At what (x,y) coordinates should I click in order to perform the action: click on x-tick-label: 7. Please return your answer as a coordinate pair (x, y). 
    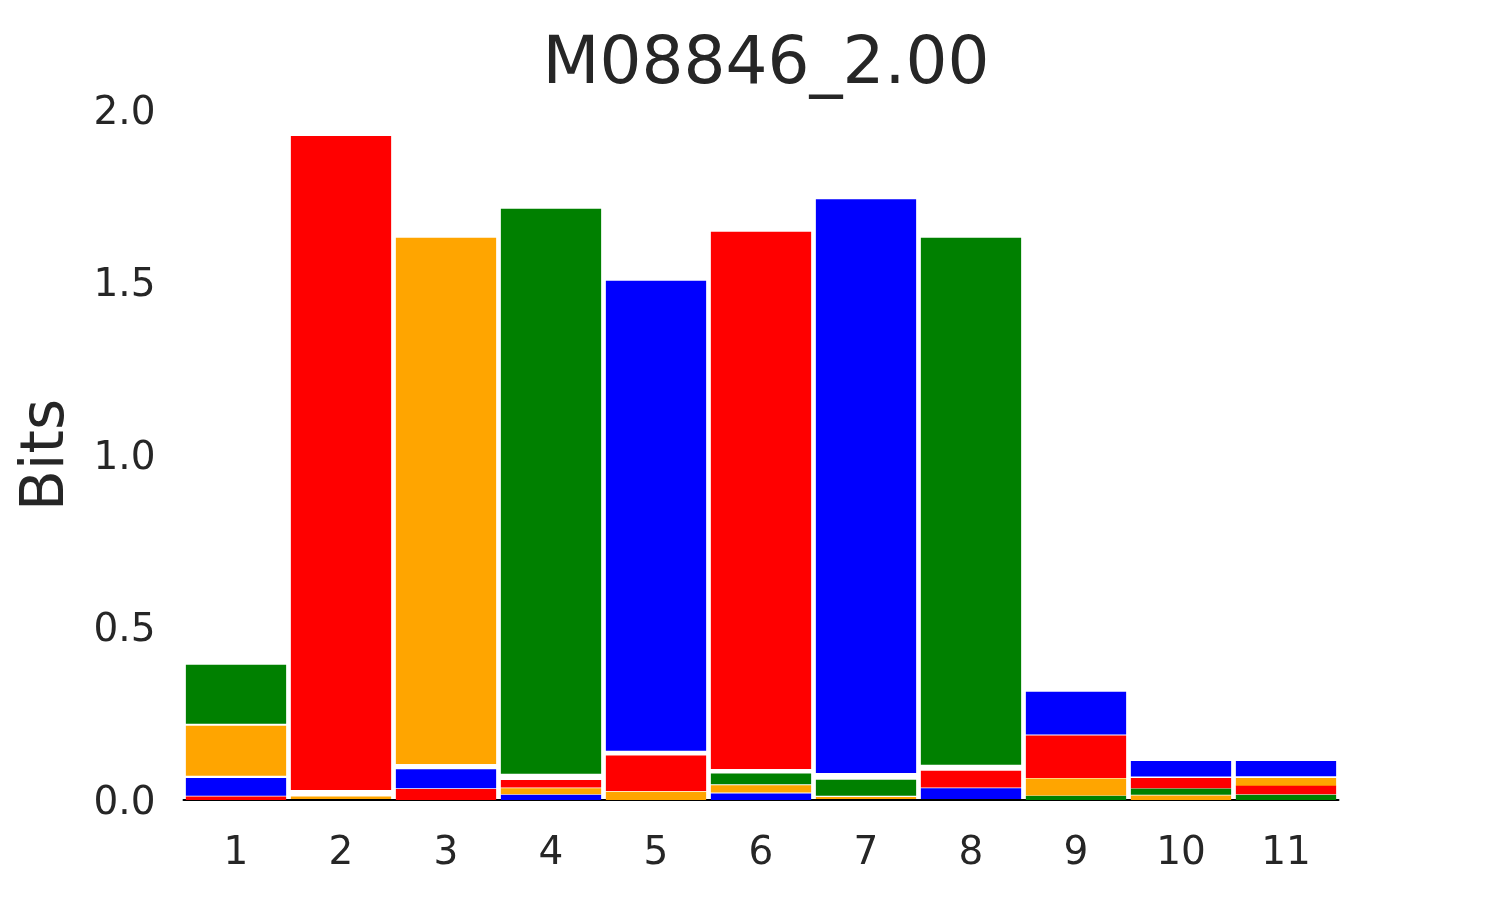
    Looking at the image, I should click on (866, 850).